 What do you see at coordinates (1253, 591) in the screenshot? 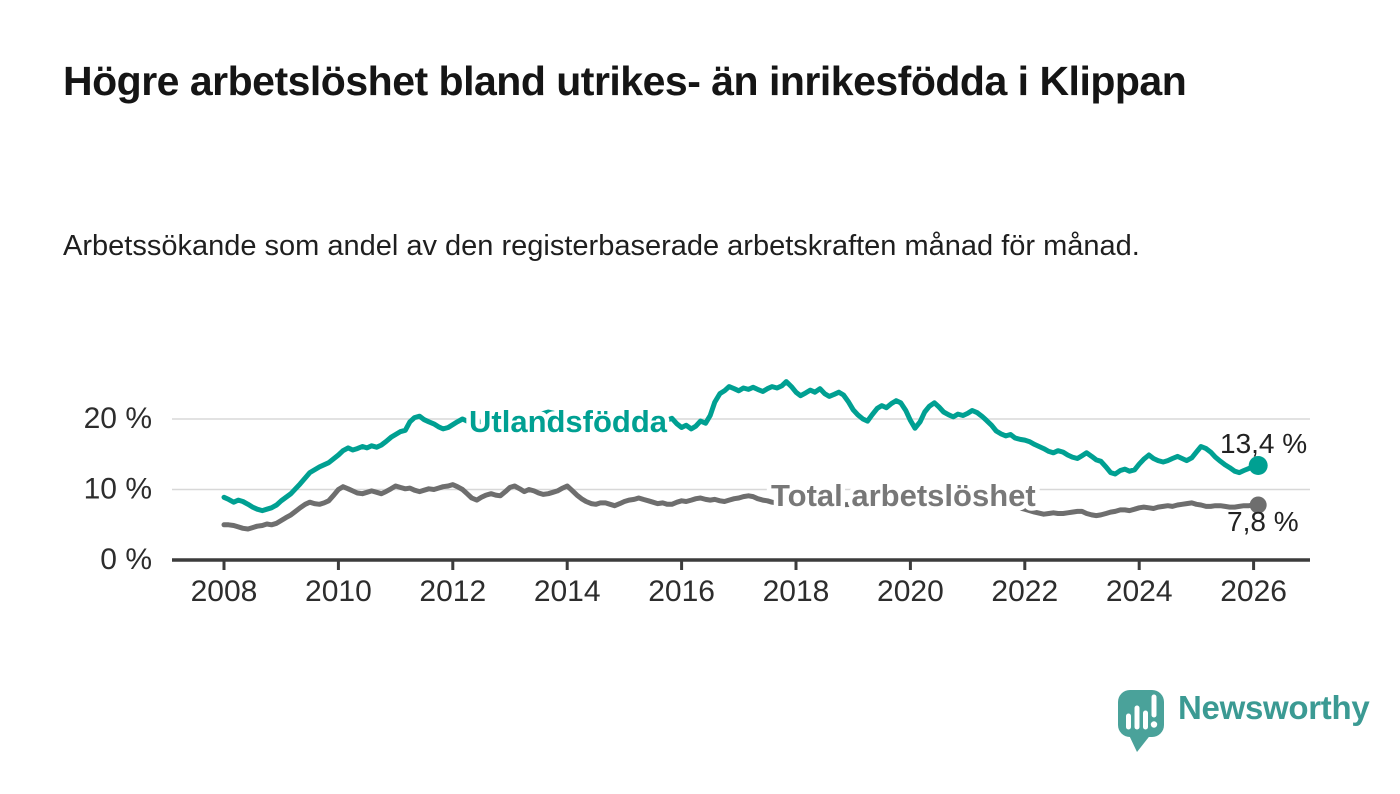
I see `x-tick-label: 2026` at bounding box center [1253, 591].